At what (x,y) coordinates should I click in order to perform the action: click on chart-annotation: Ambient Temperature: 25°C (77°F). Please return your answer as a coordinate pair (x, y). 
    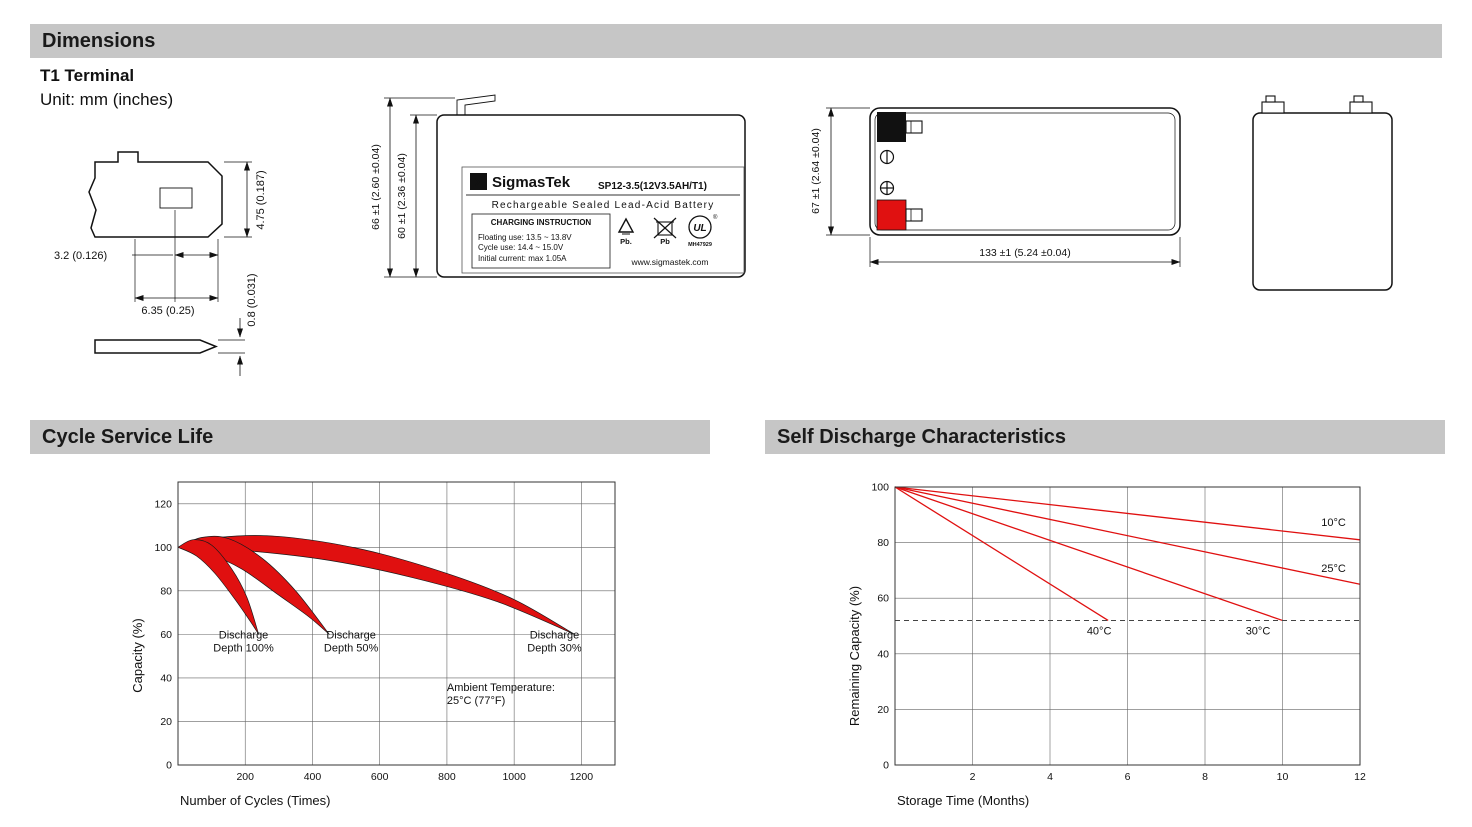
    Looking at the image, I should click on (501, 694).